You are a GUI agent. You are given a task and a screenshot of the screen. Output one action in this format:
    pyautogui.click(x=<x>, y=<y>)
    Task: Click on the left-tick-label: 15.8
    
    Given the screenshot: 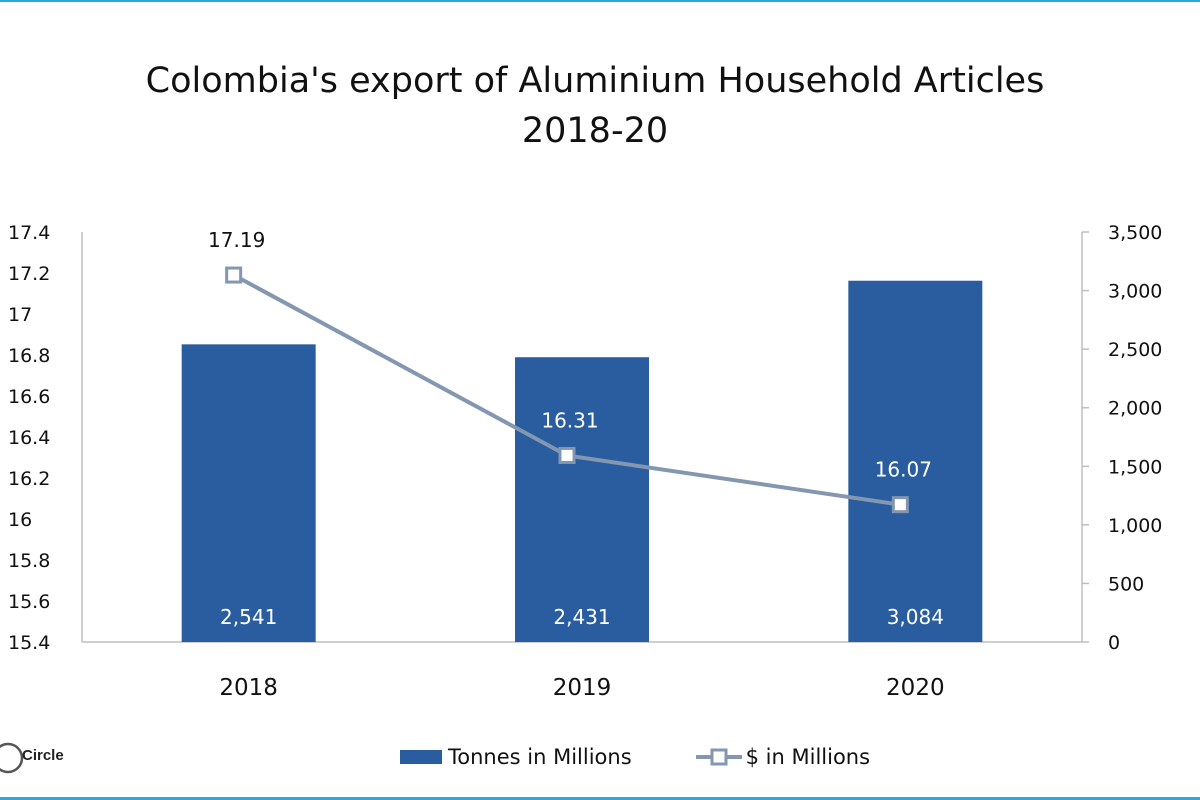 What is the action you would take?
    pyautogui.click(x=29, y=561)
    